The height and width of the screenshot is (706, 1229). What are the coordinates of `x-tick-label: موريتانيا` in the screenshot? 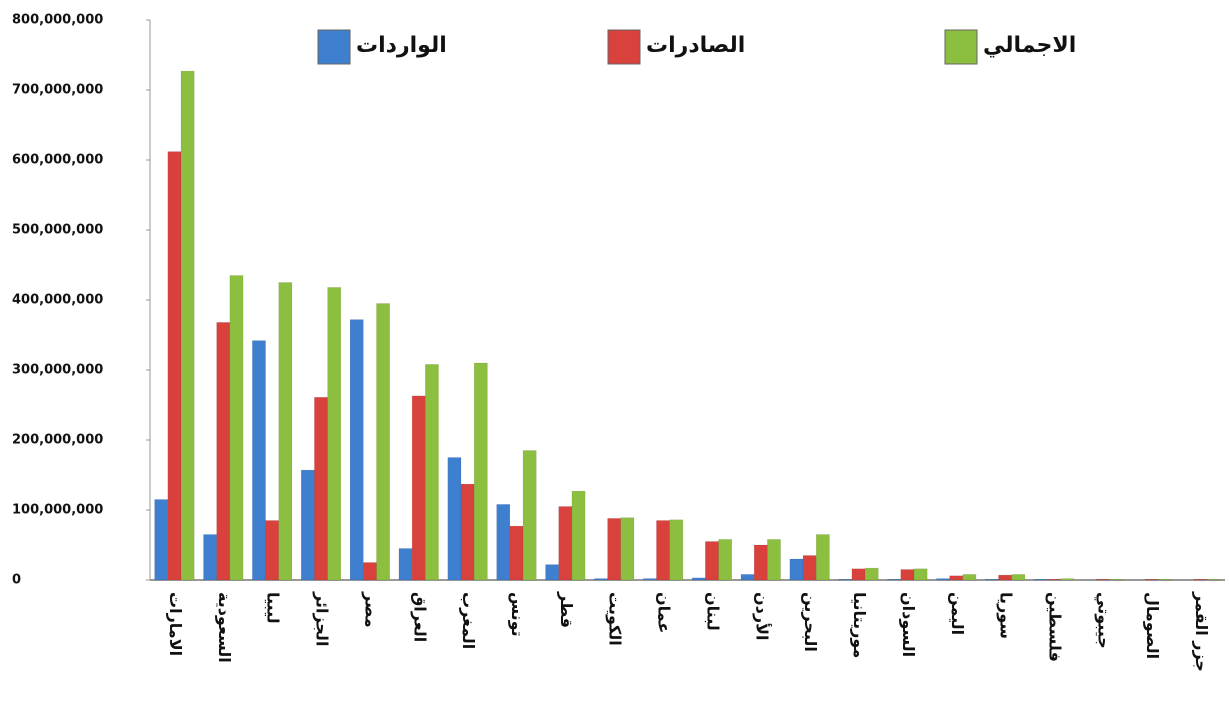 It's located at (859, 625).